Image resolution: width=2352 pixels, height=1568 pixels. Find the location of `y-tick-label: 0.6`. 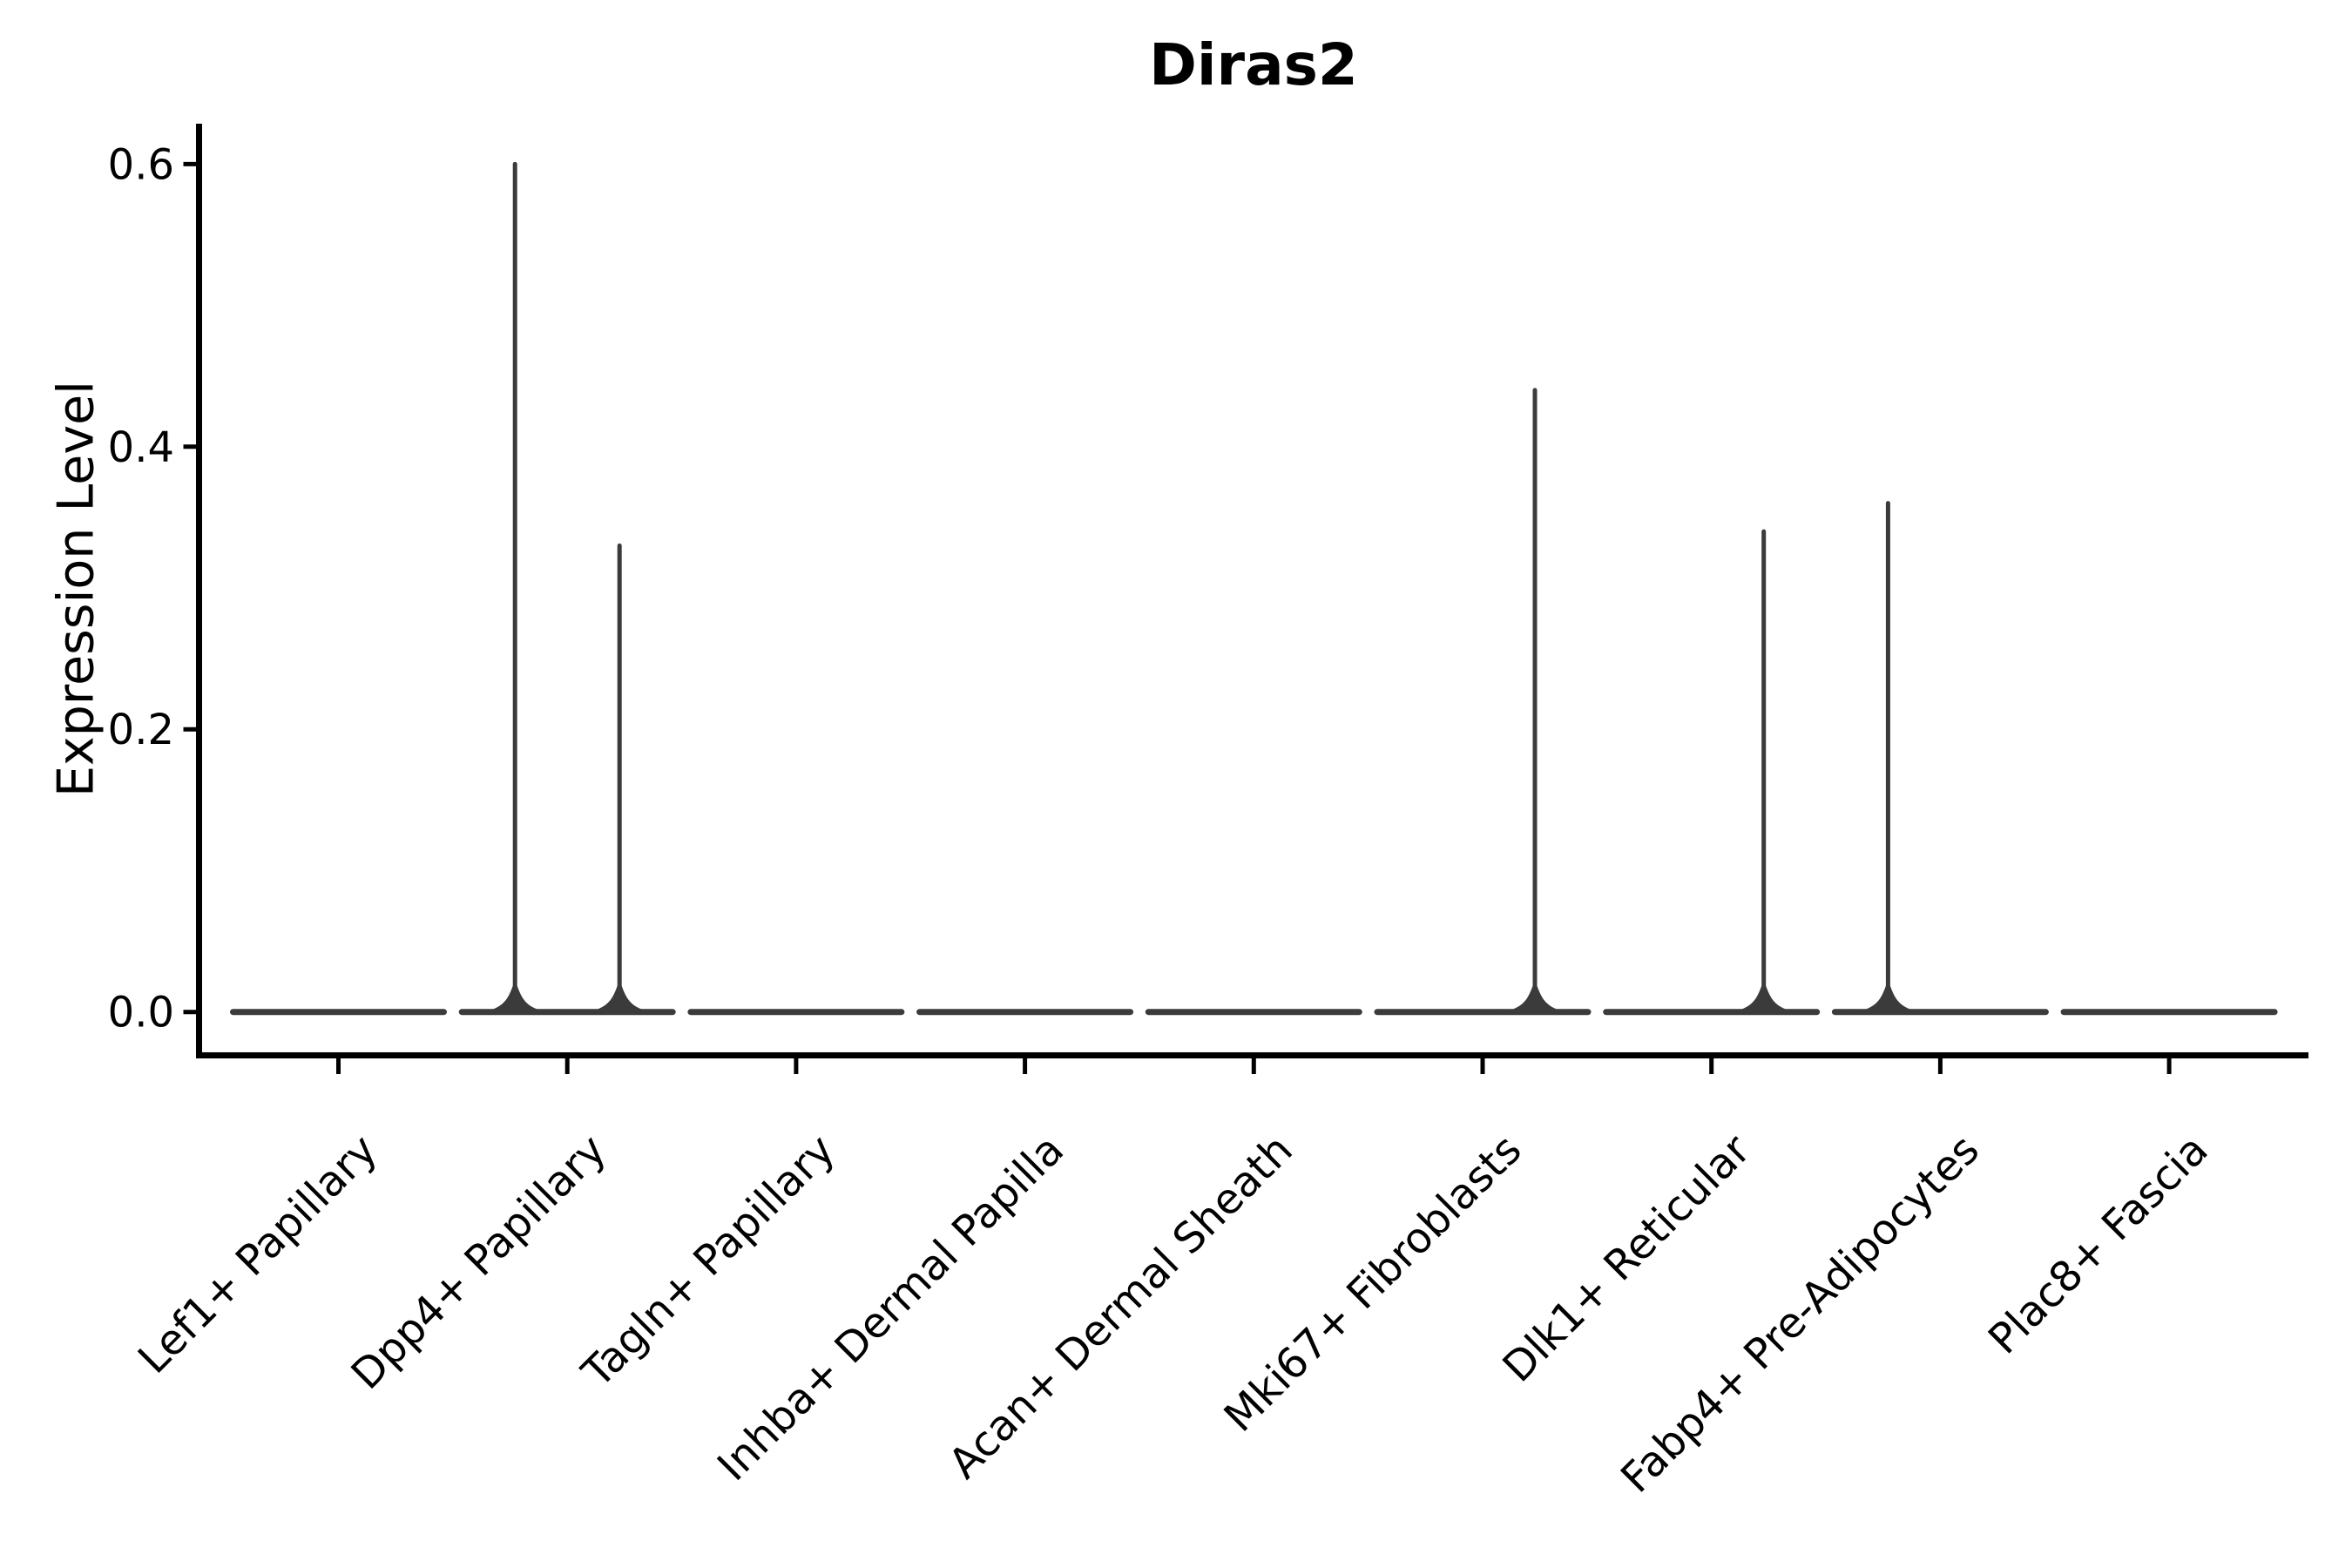

y-tick-label: 0.6 is located at coordinates (141, 164).